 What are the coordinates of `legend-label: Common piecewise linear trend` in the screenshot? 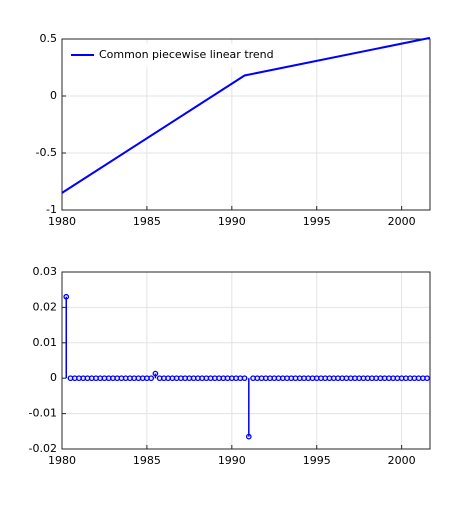 It's located at (186, 54).